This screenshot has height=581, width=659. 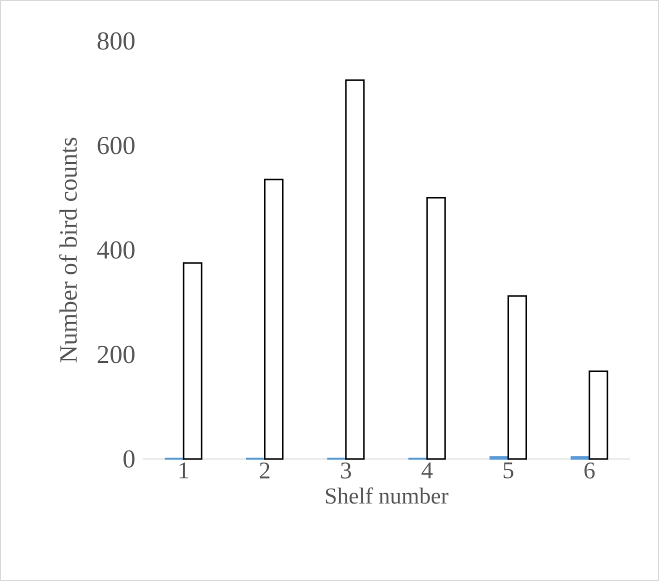 I want to click on y-axis-title: Number of bird counts, so click(x=68, y=250).